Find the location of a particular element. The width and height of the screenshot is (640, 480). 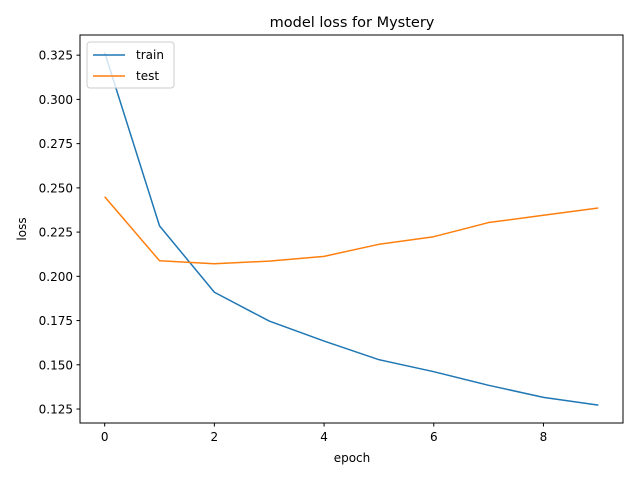

y-axis-label: loss is located at coordinates (22, 228).